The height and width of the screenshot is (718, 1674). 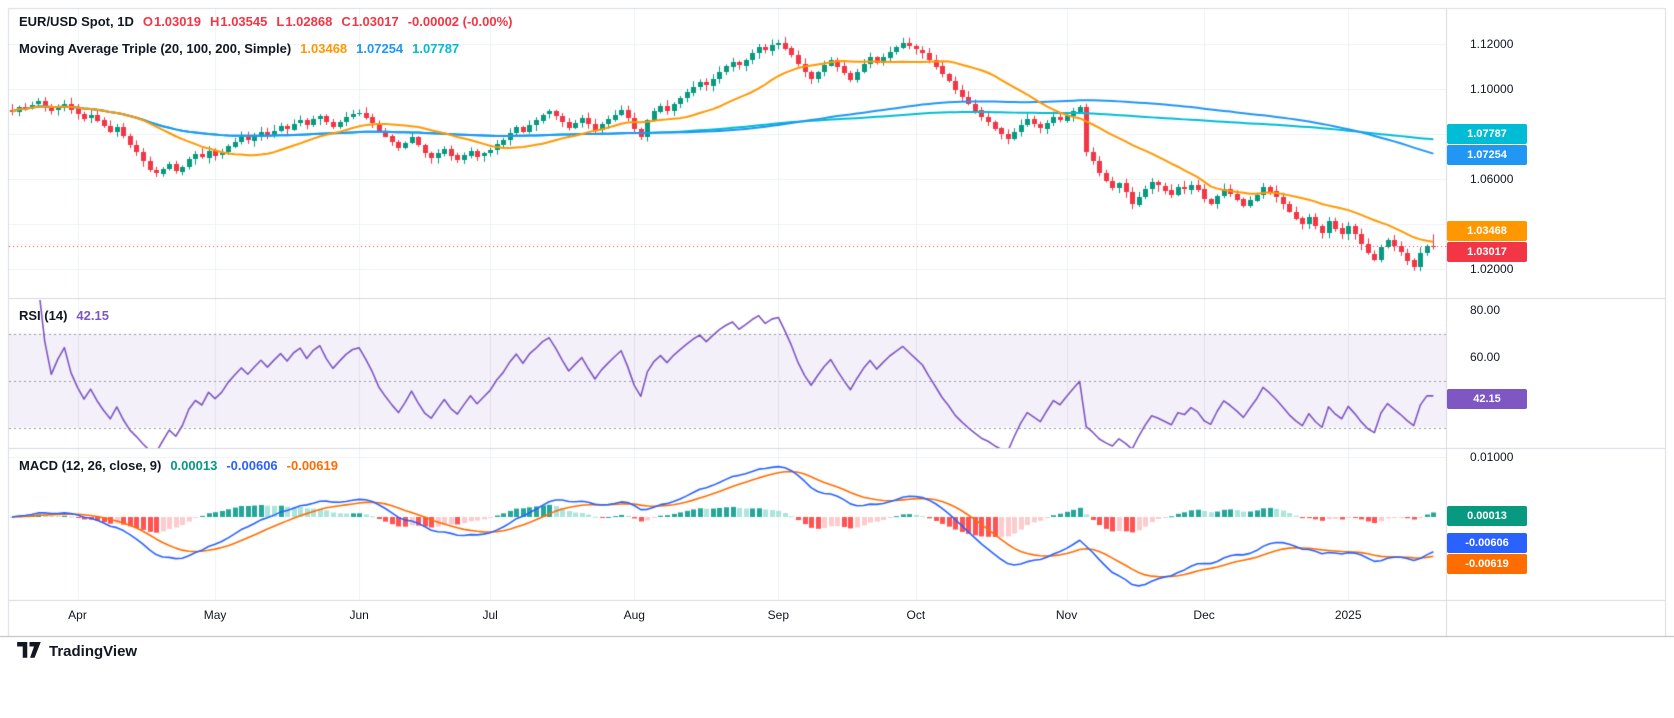 What do you see at coordinates (916, 615) in the screenshot?
I see `time-axis-label: Oct` at bounding box center [916, 615].